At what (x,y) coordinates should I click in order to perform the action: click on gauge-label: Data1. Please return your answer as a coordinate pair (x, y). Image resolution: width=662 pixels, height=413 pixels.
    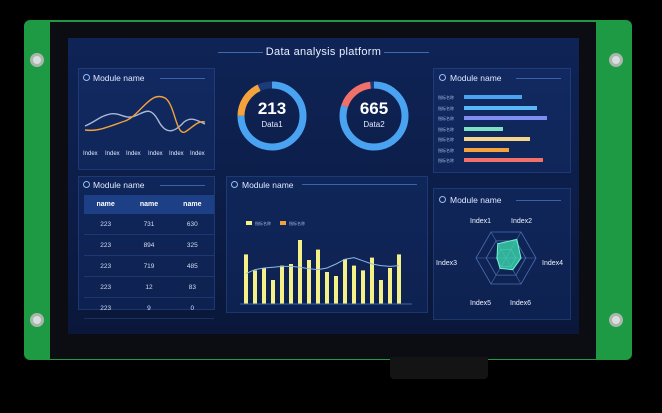
    Looking at the image, I should click on (272, 124).